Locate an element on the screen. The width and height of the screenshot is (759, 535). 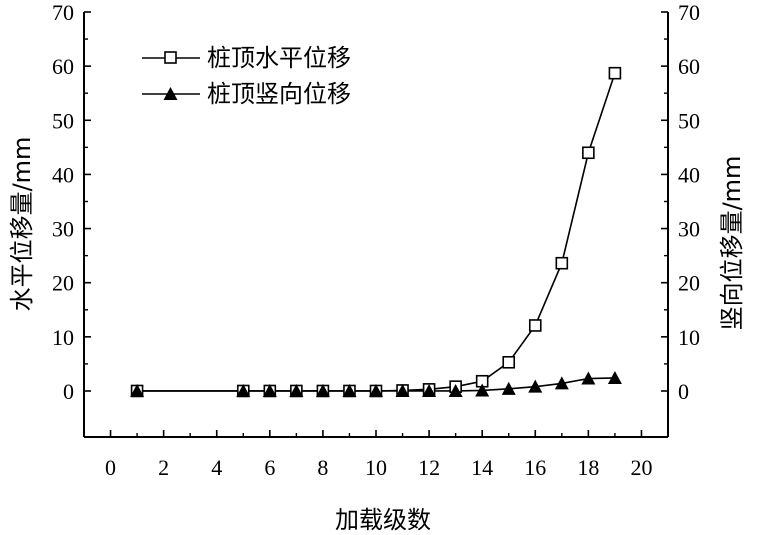
x-tick-label: 20 is located at coordinates (641, 467).